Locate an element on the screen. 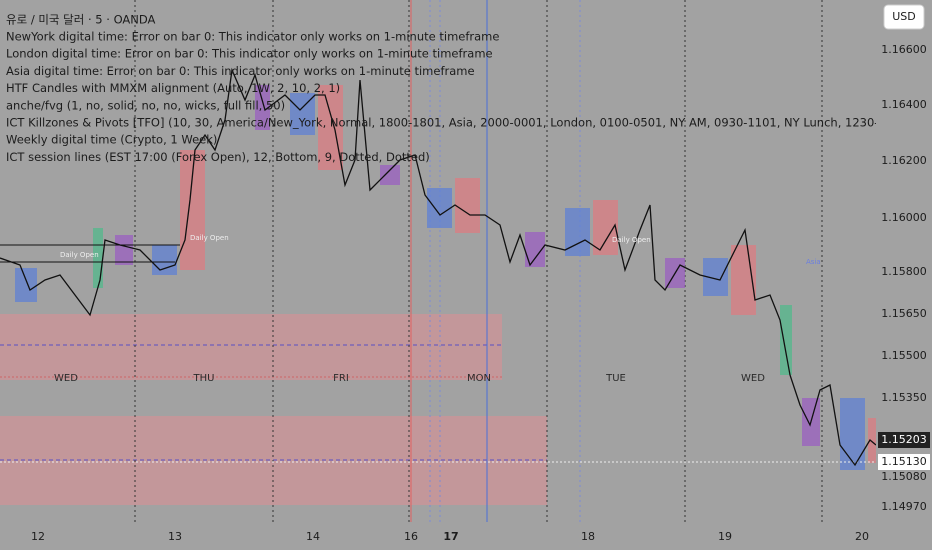 This screenshot has height=550, width=932. day-label: THU is located at coordinates (204, 378).